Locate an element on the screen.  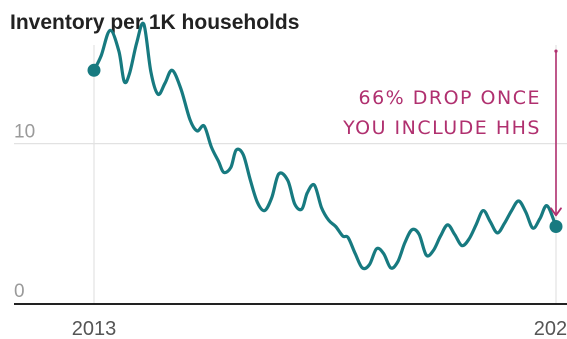
annotation-arrowhead-icon is located at coordinates (556, 212).